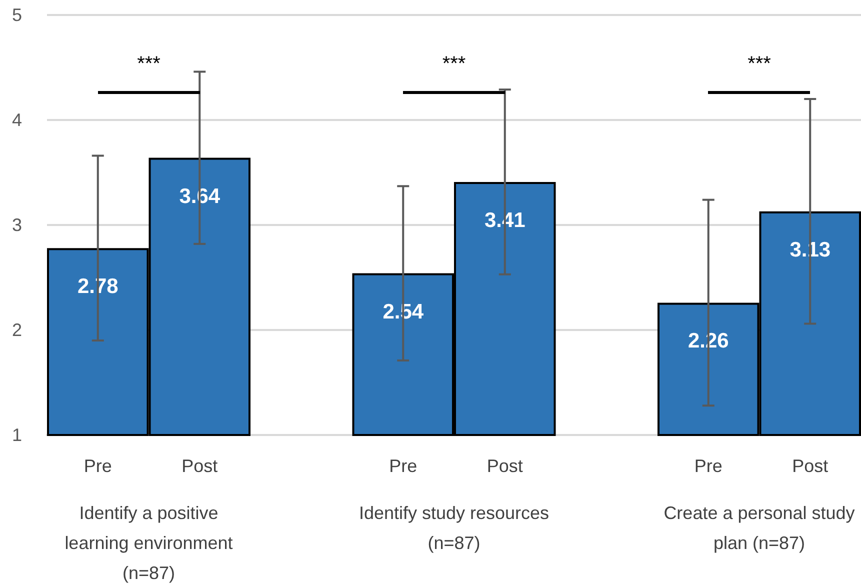 Image resolution: width=861 pixels, height=587 pixels. Describe the element at coordinates (17, 330) in the screenshot. I see `y-tick-label: 2` at that location.